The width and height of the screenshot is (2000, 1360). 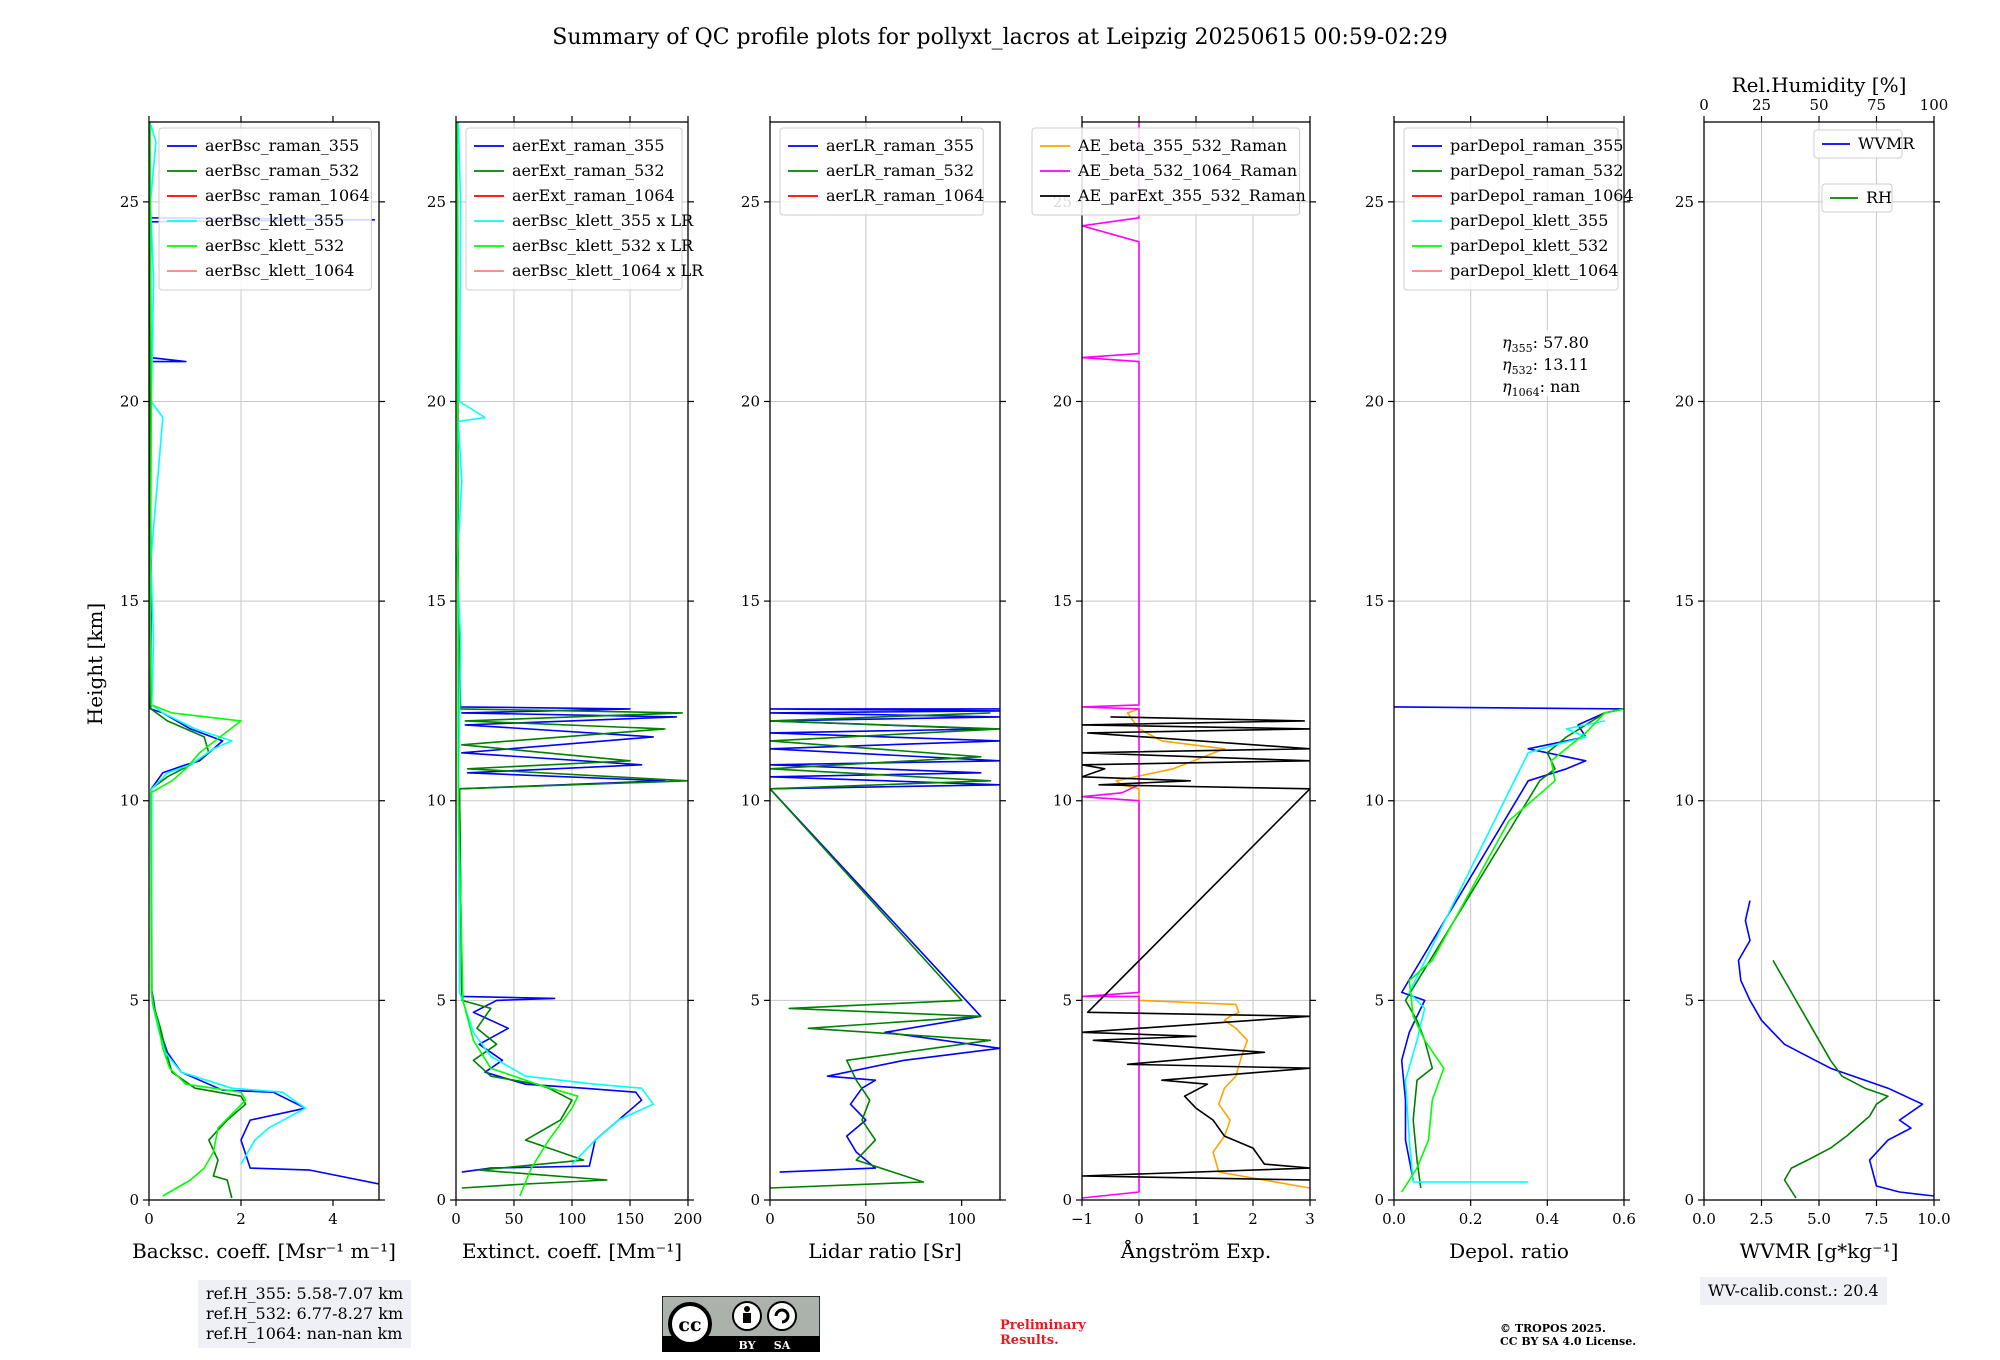 I want to click on x-tick-label: 0.4, so click(x=1547, y=1219).